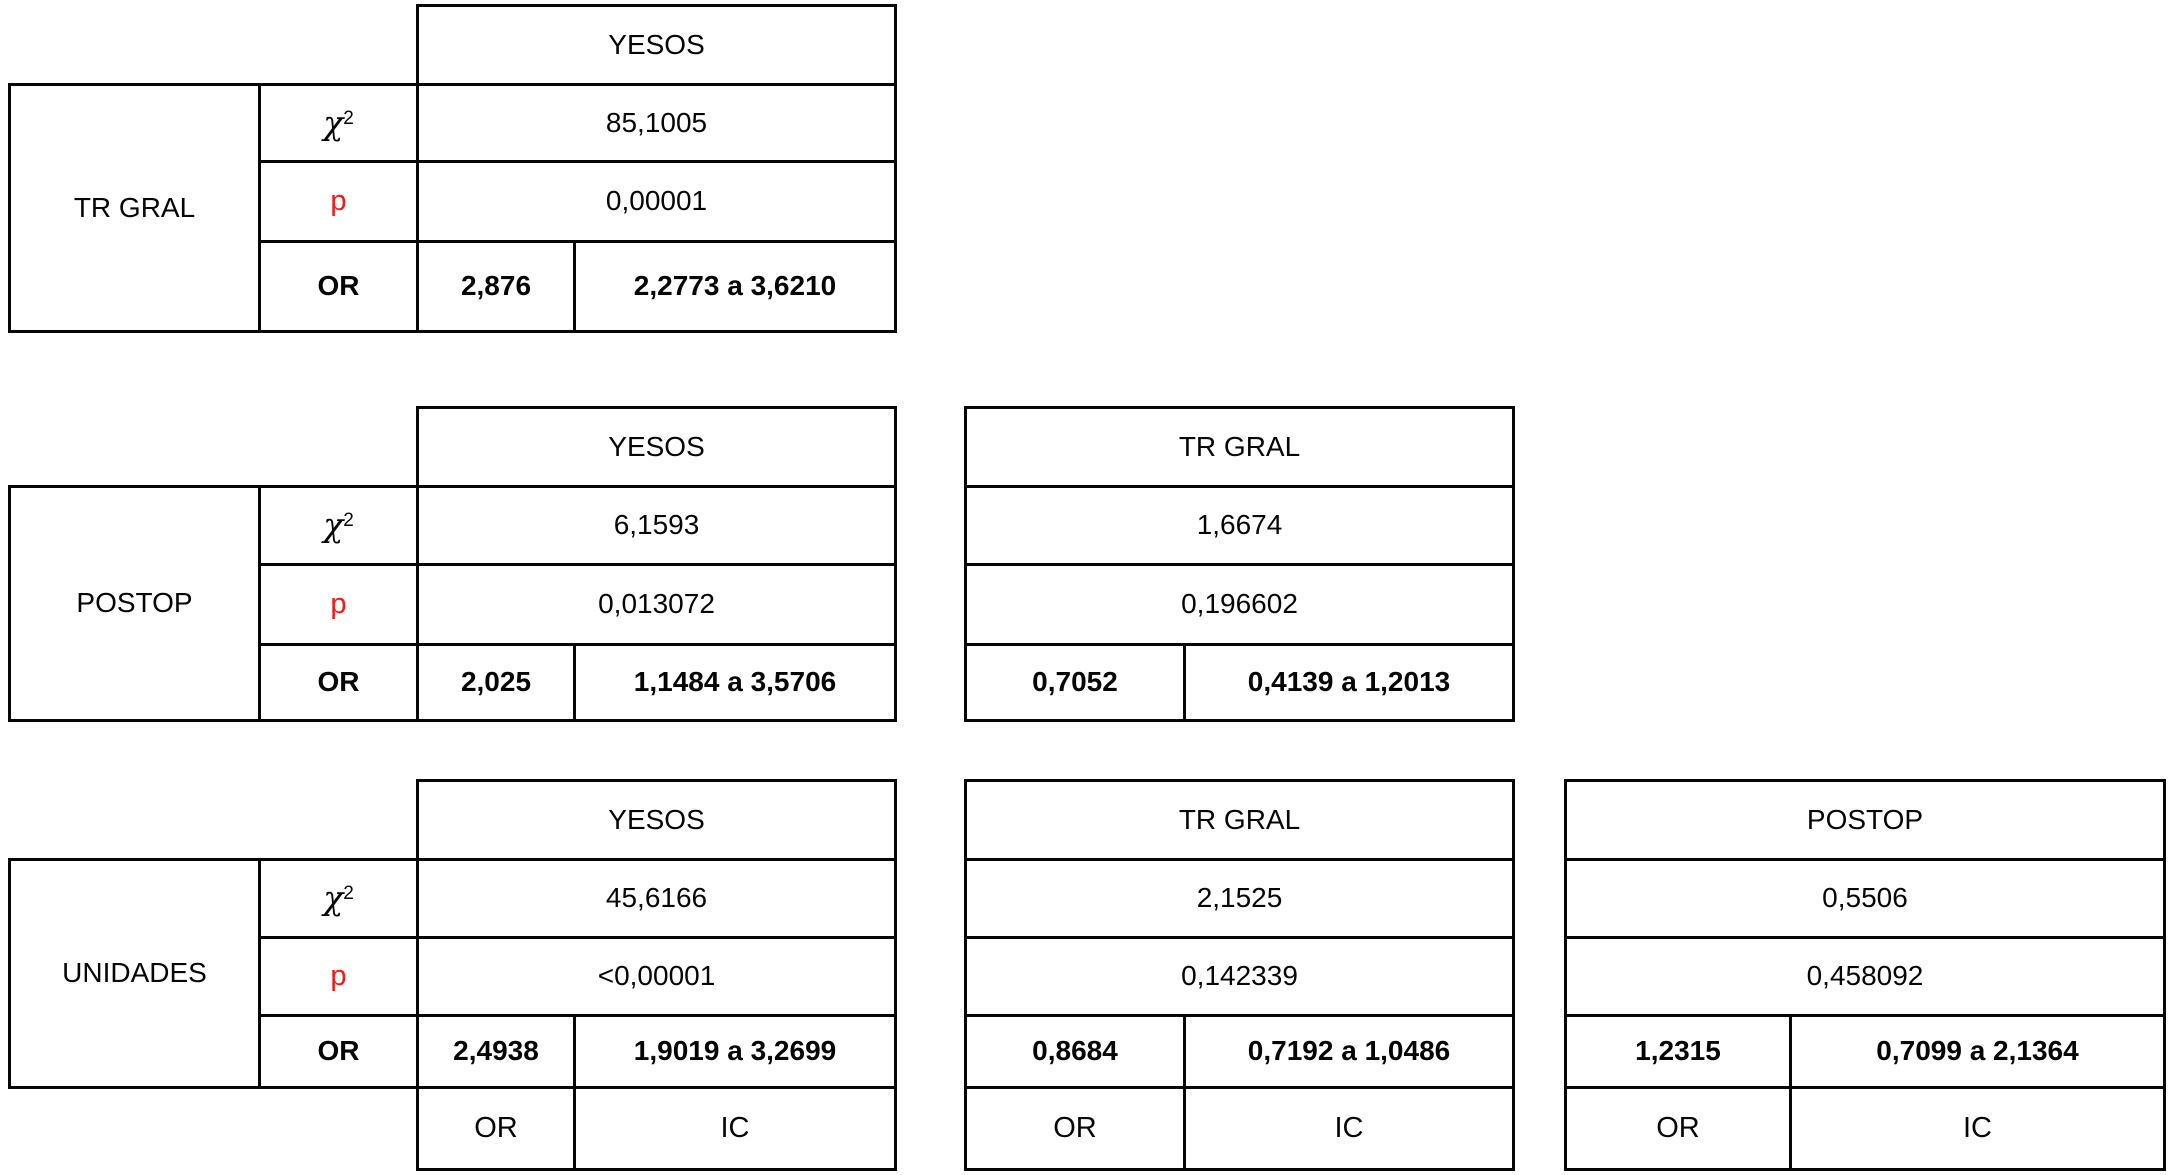 The width and height of the screenshot is (2175, 1175). I want to click on p-value-cell: 0,142339, so click(1239, 976).